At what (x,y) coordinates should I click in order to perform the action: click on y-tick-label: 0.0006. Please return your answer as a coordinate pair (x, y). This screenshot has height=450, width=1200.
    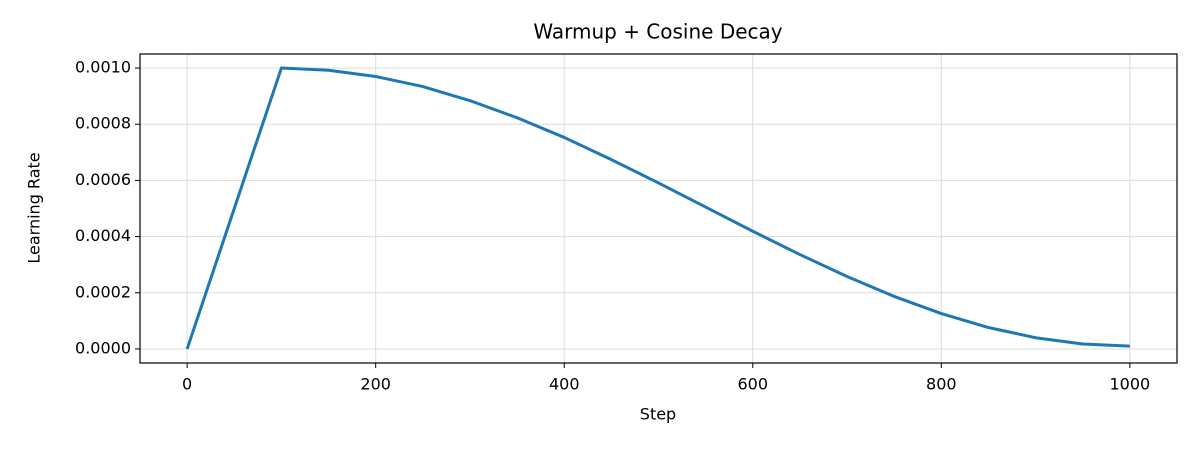
    Looking at the image, I should click on (103, 179).